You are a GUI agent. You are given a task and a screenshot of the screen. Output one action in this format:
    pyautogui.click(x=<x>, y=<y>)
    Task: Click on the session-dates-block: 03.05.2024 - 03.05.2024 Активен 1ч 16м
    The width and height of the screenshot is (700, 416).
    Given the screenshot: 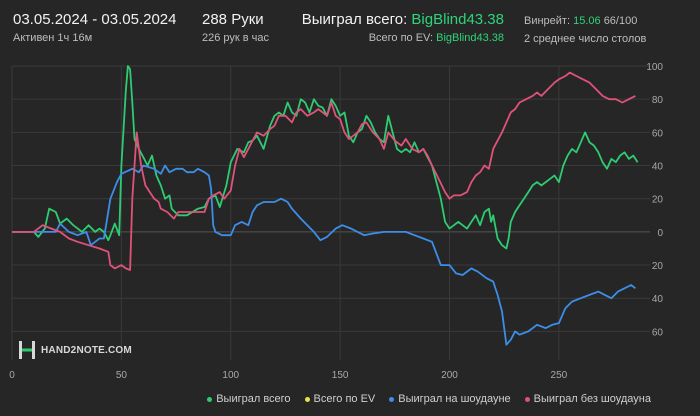 What is the action you would take?
    pyautogui.click(x=94, y=27)
    